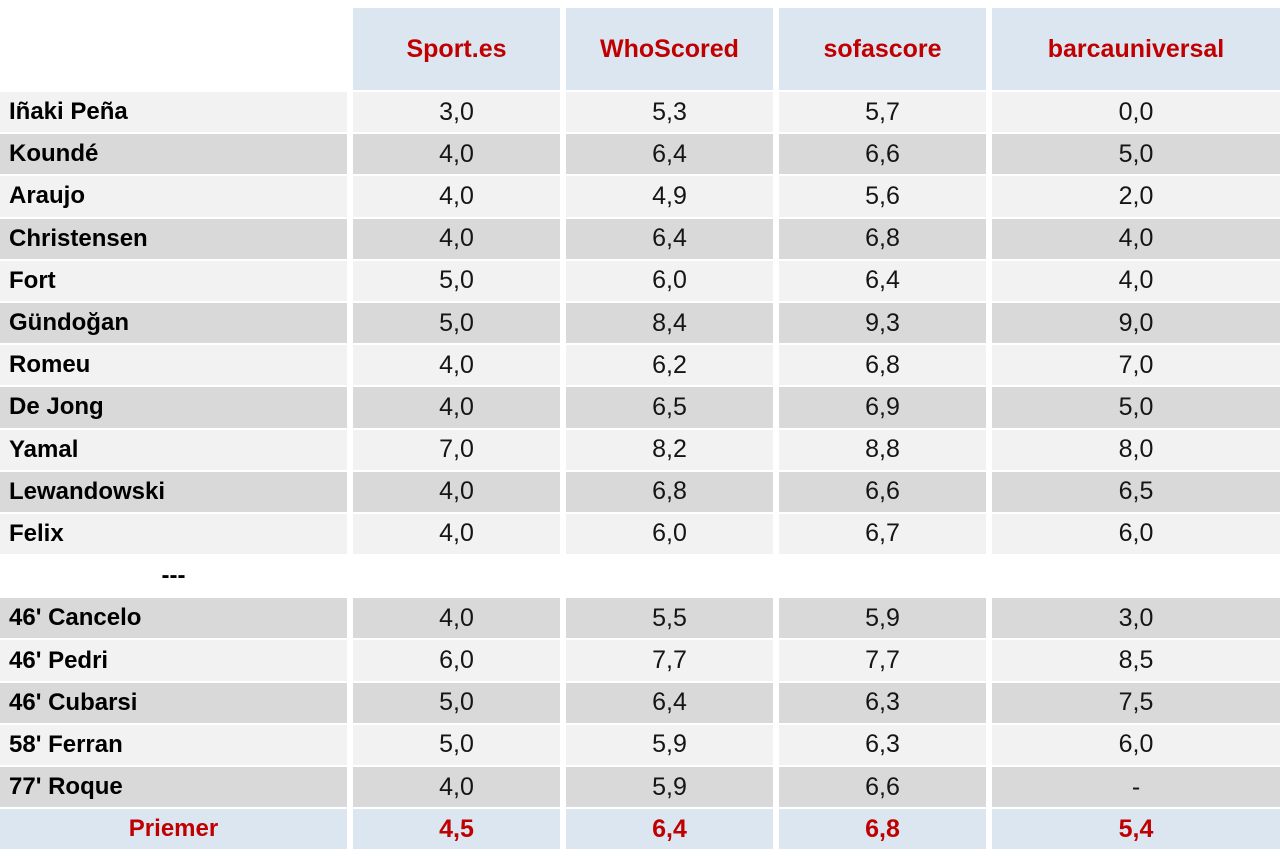  What do you see at coordinates (669, 365) in the screenshot?
I see `rating-cell: 6,2` at bounding box center [669, 365].